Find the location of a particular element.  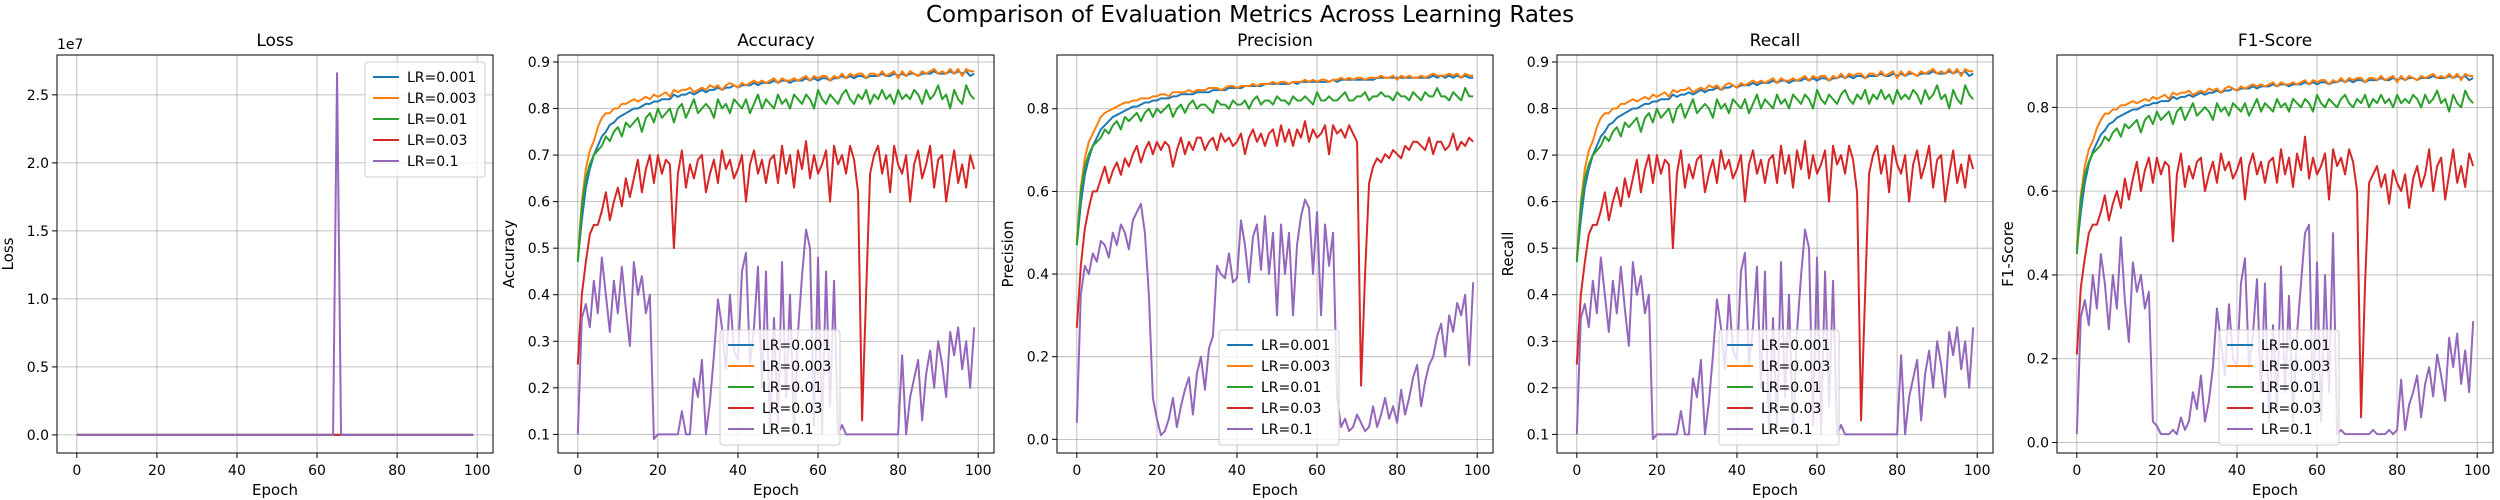

y-axis-label: F1-Score is located at coordinates (2008, 254).